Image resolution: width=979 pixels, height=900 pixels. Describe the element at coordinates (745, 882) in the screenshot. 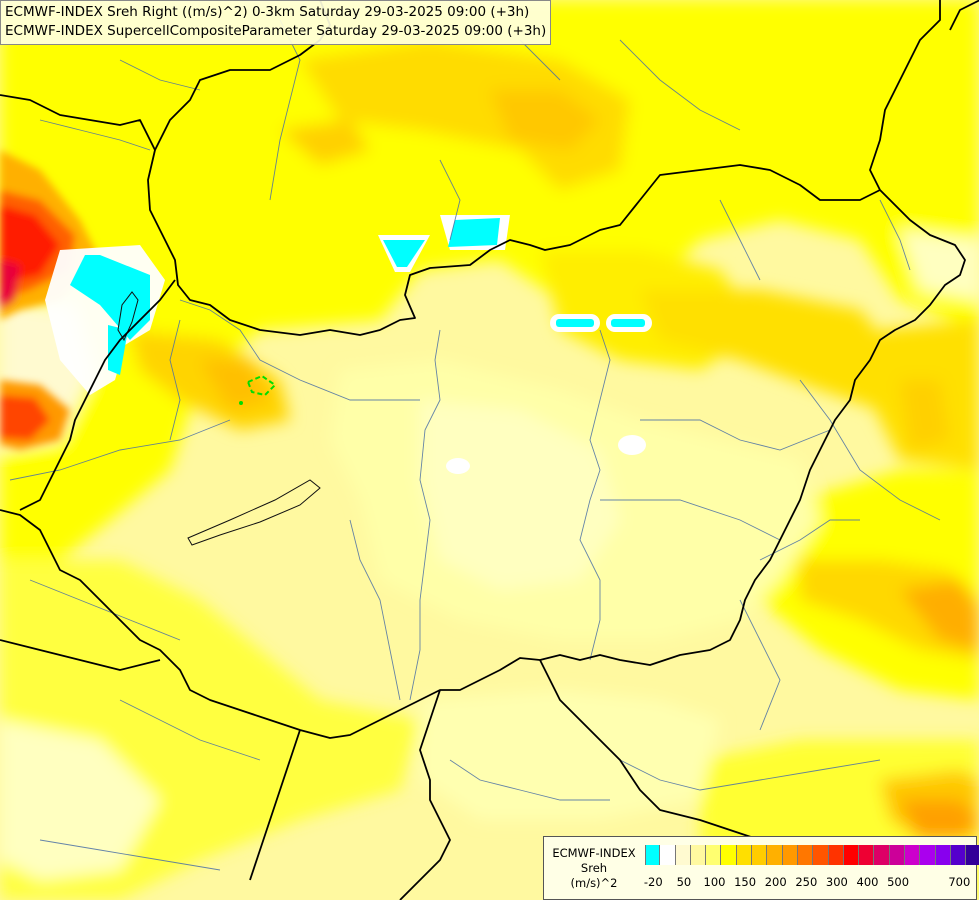

I see `legend-tick-label: 150` at that location.